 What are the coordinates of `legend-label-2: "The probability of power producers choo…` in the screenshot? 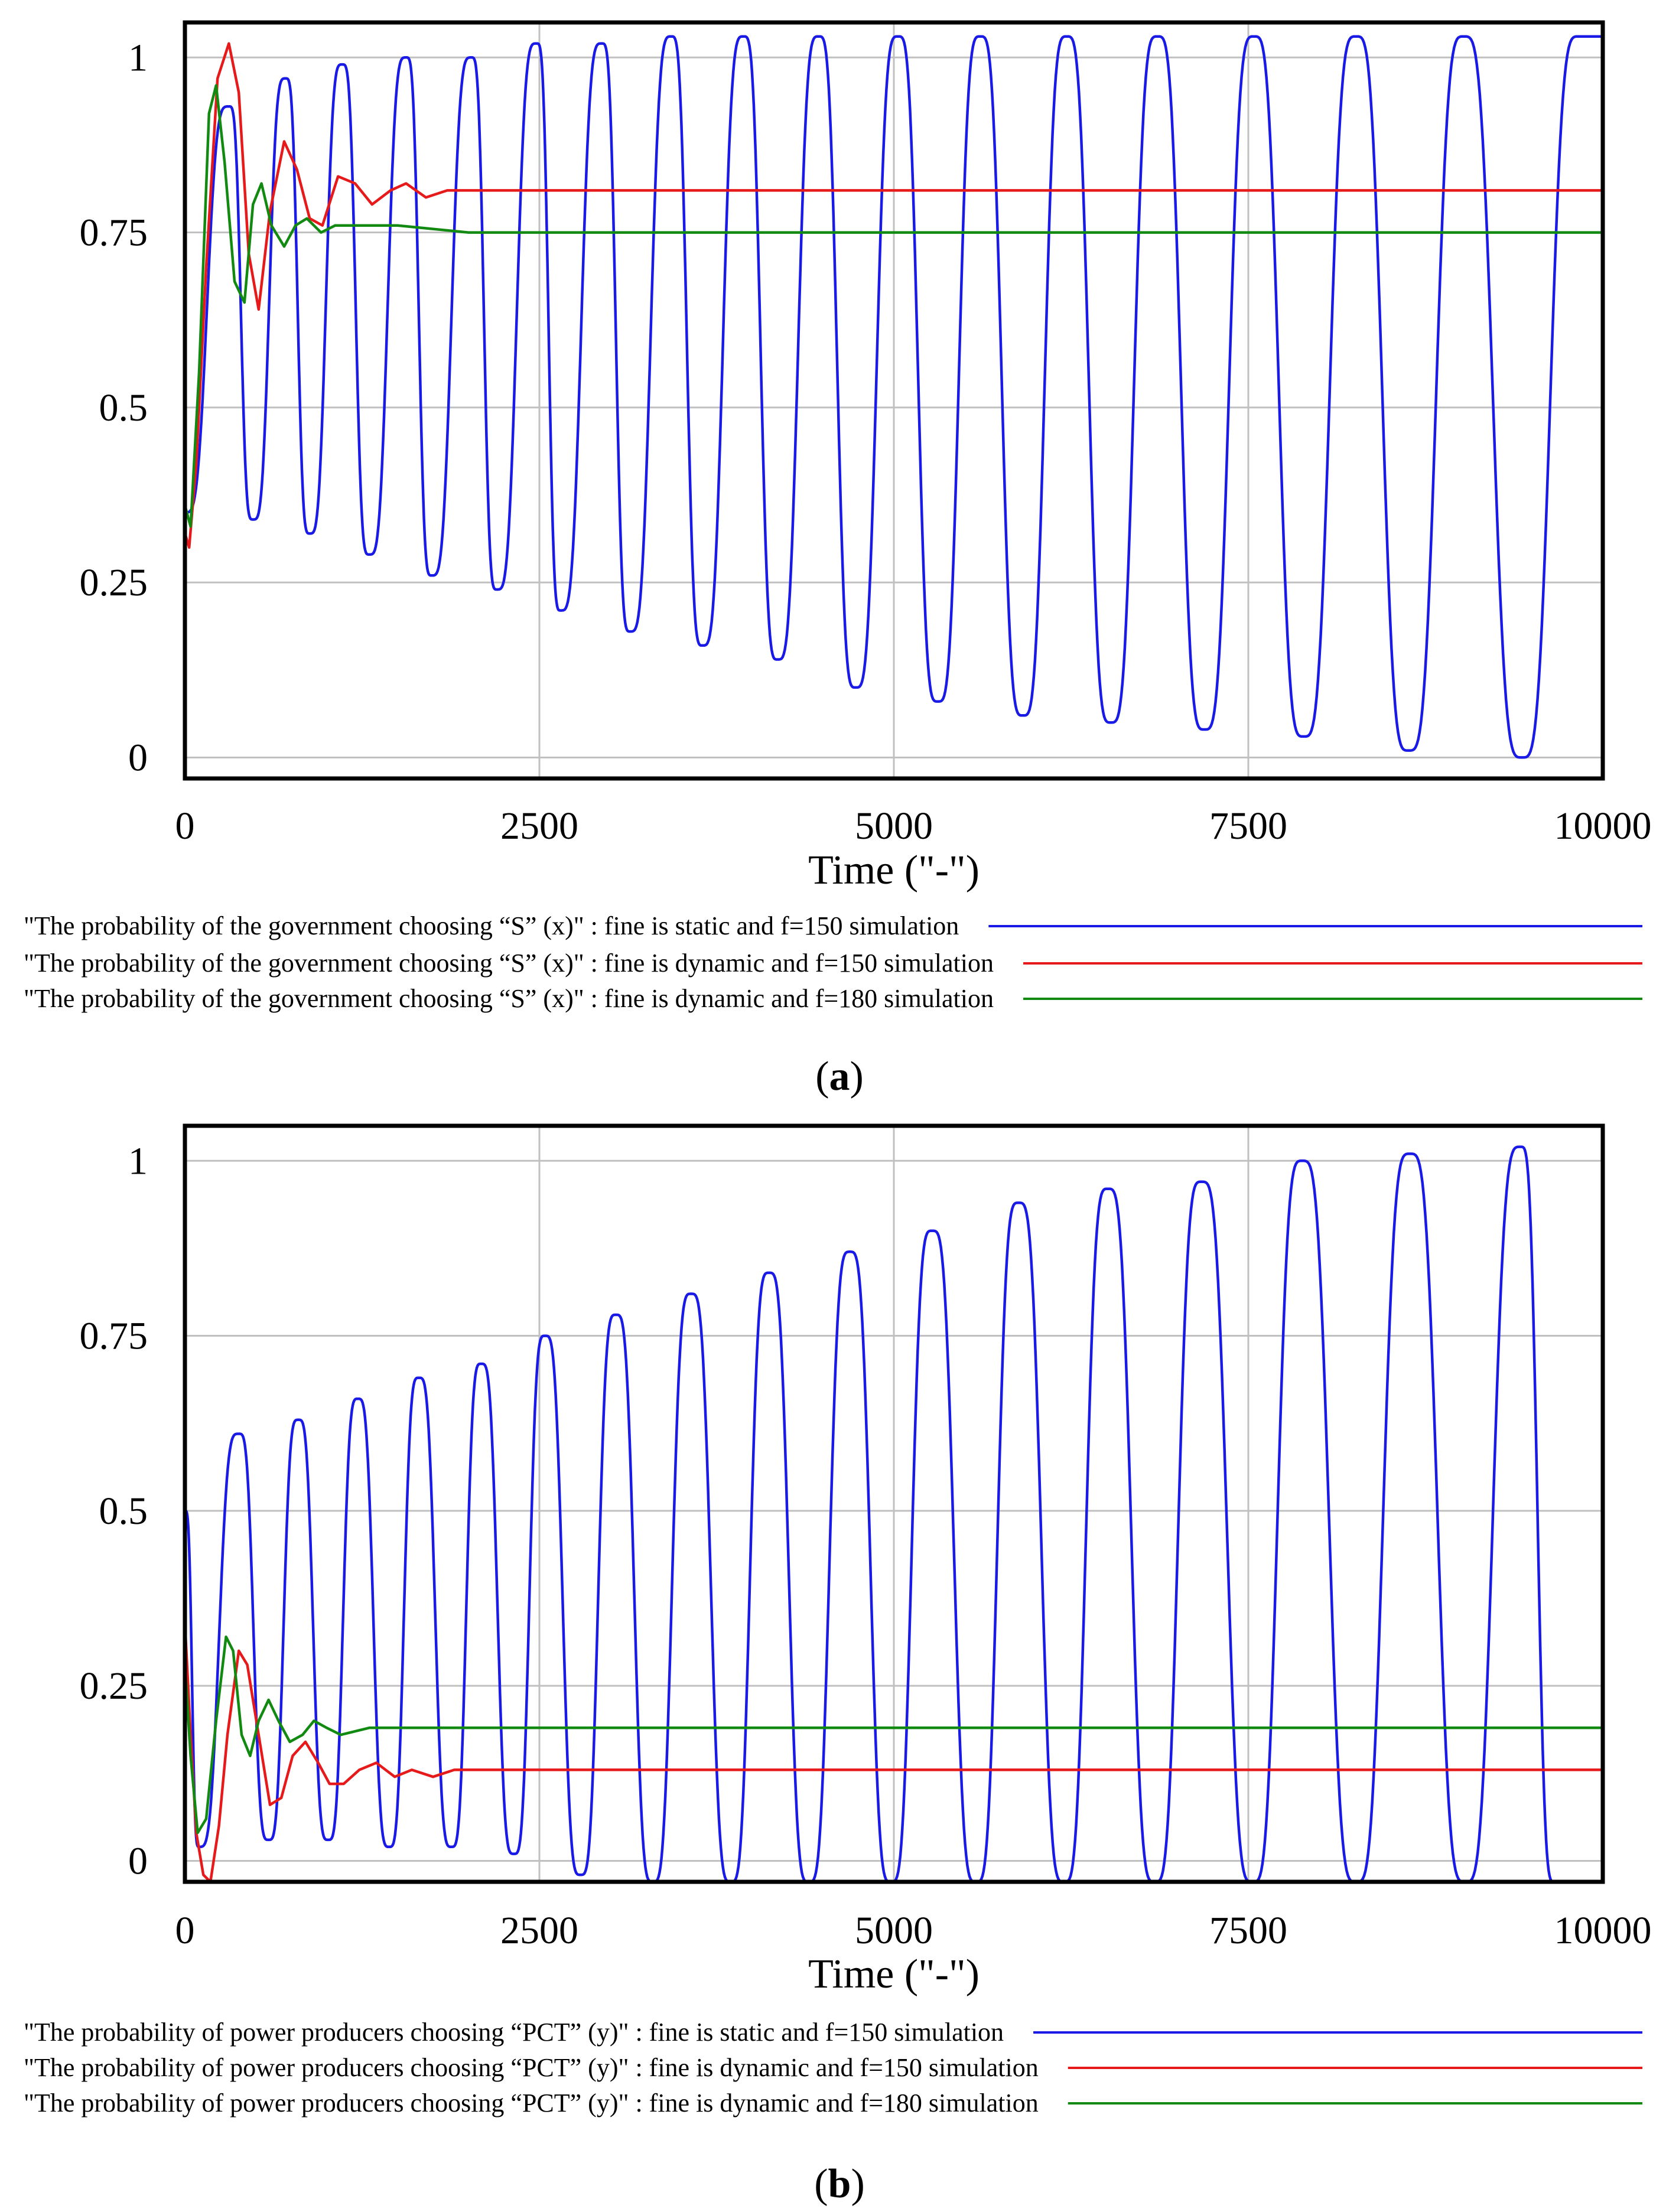 It's located at (532, 2067).